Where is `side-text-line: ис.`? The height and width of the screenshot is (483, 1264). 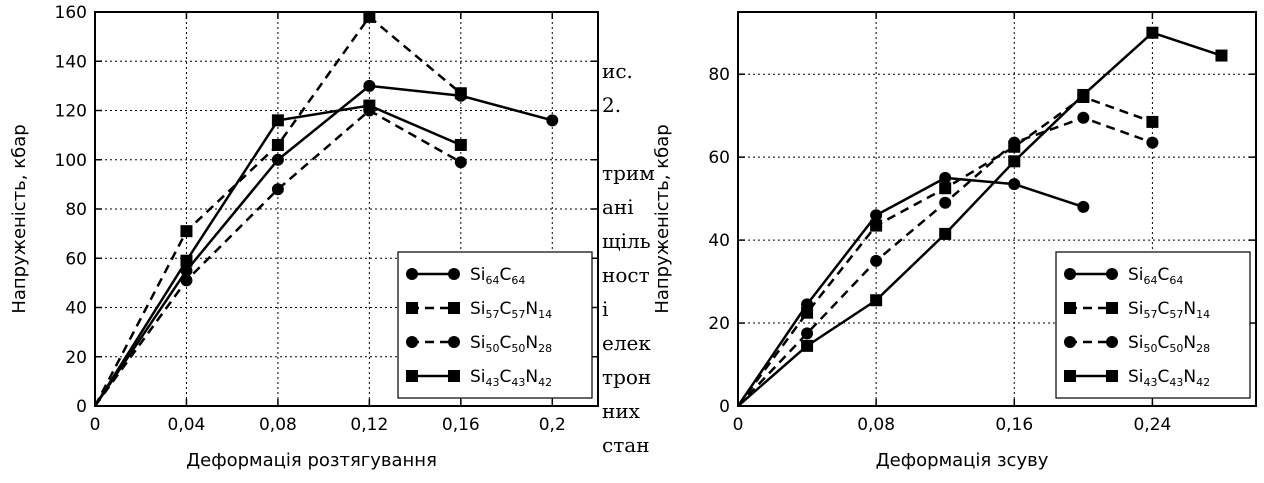
side-text-line: ис. is located at coordinates (617, 71).